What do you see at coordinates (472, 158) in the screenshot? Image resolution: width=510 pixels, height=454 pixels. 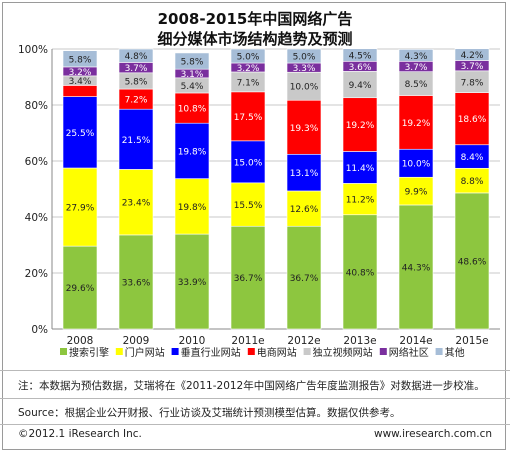 I see `data-label: 8.4%` at bounding box center [472, 158].